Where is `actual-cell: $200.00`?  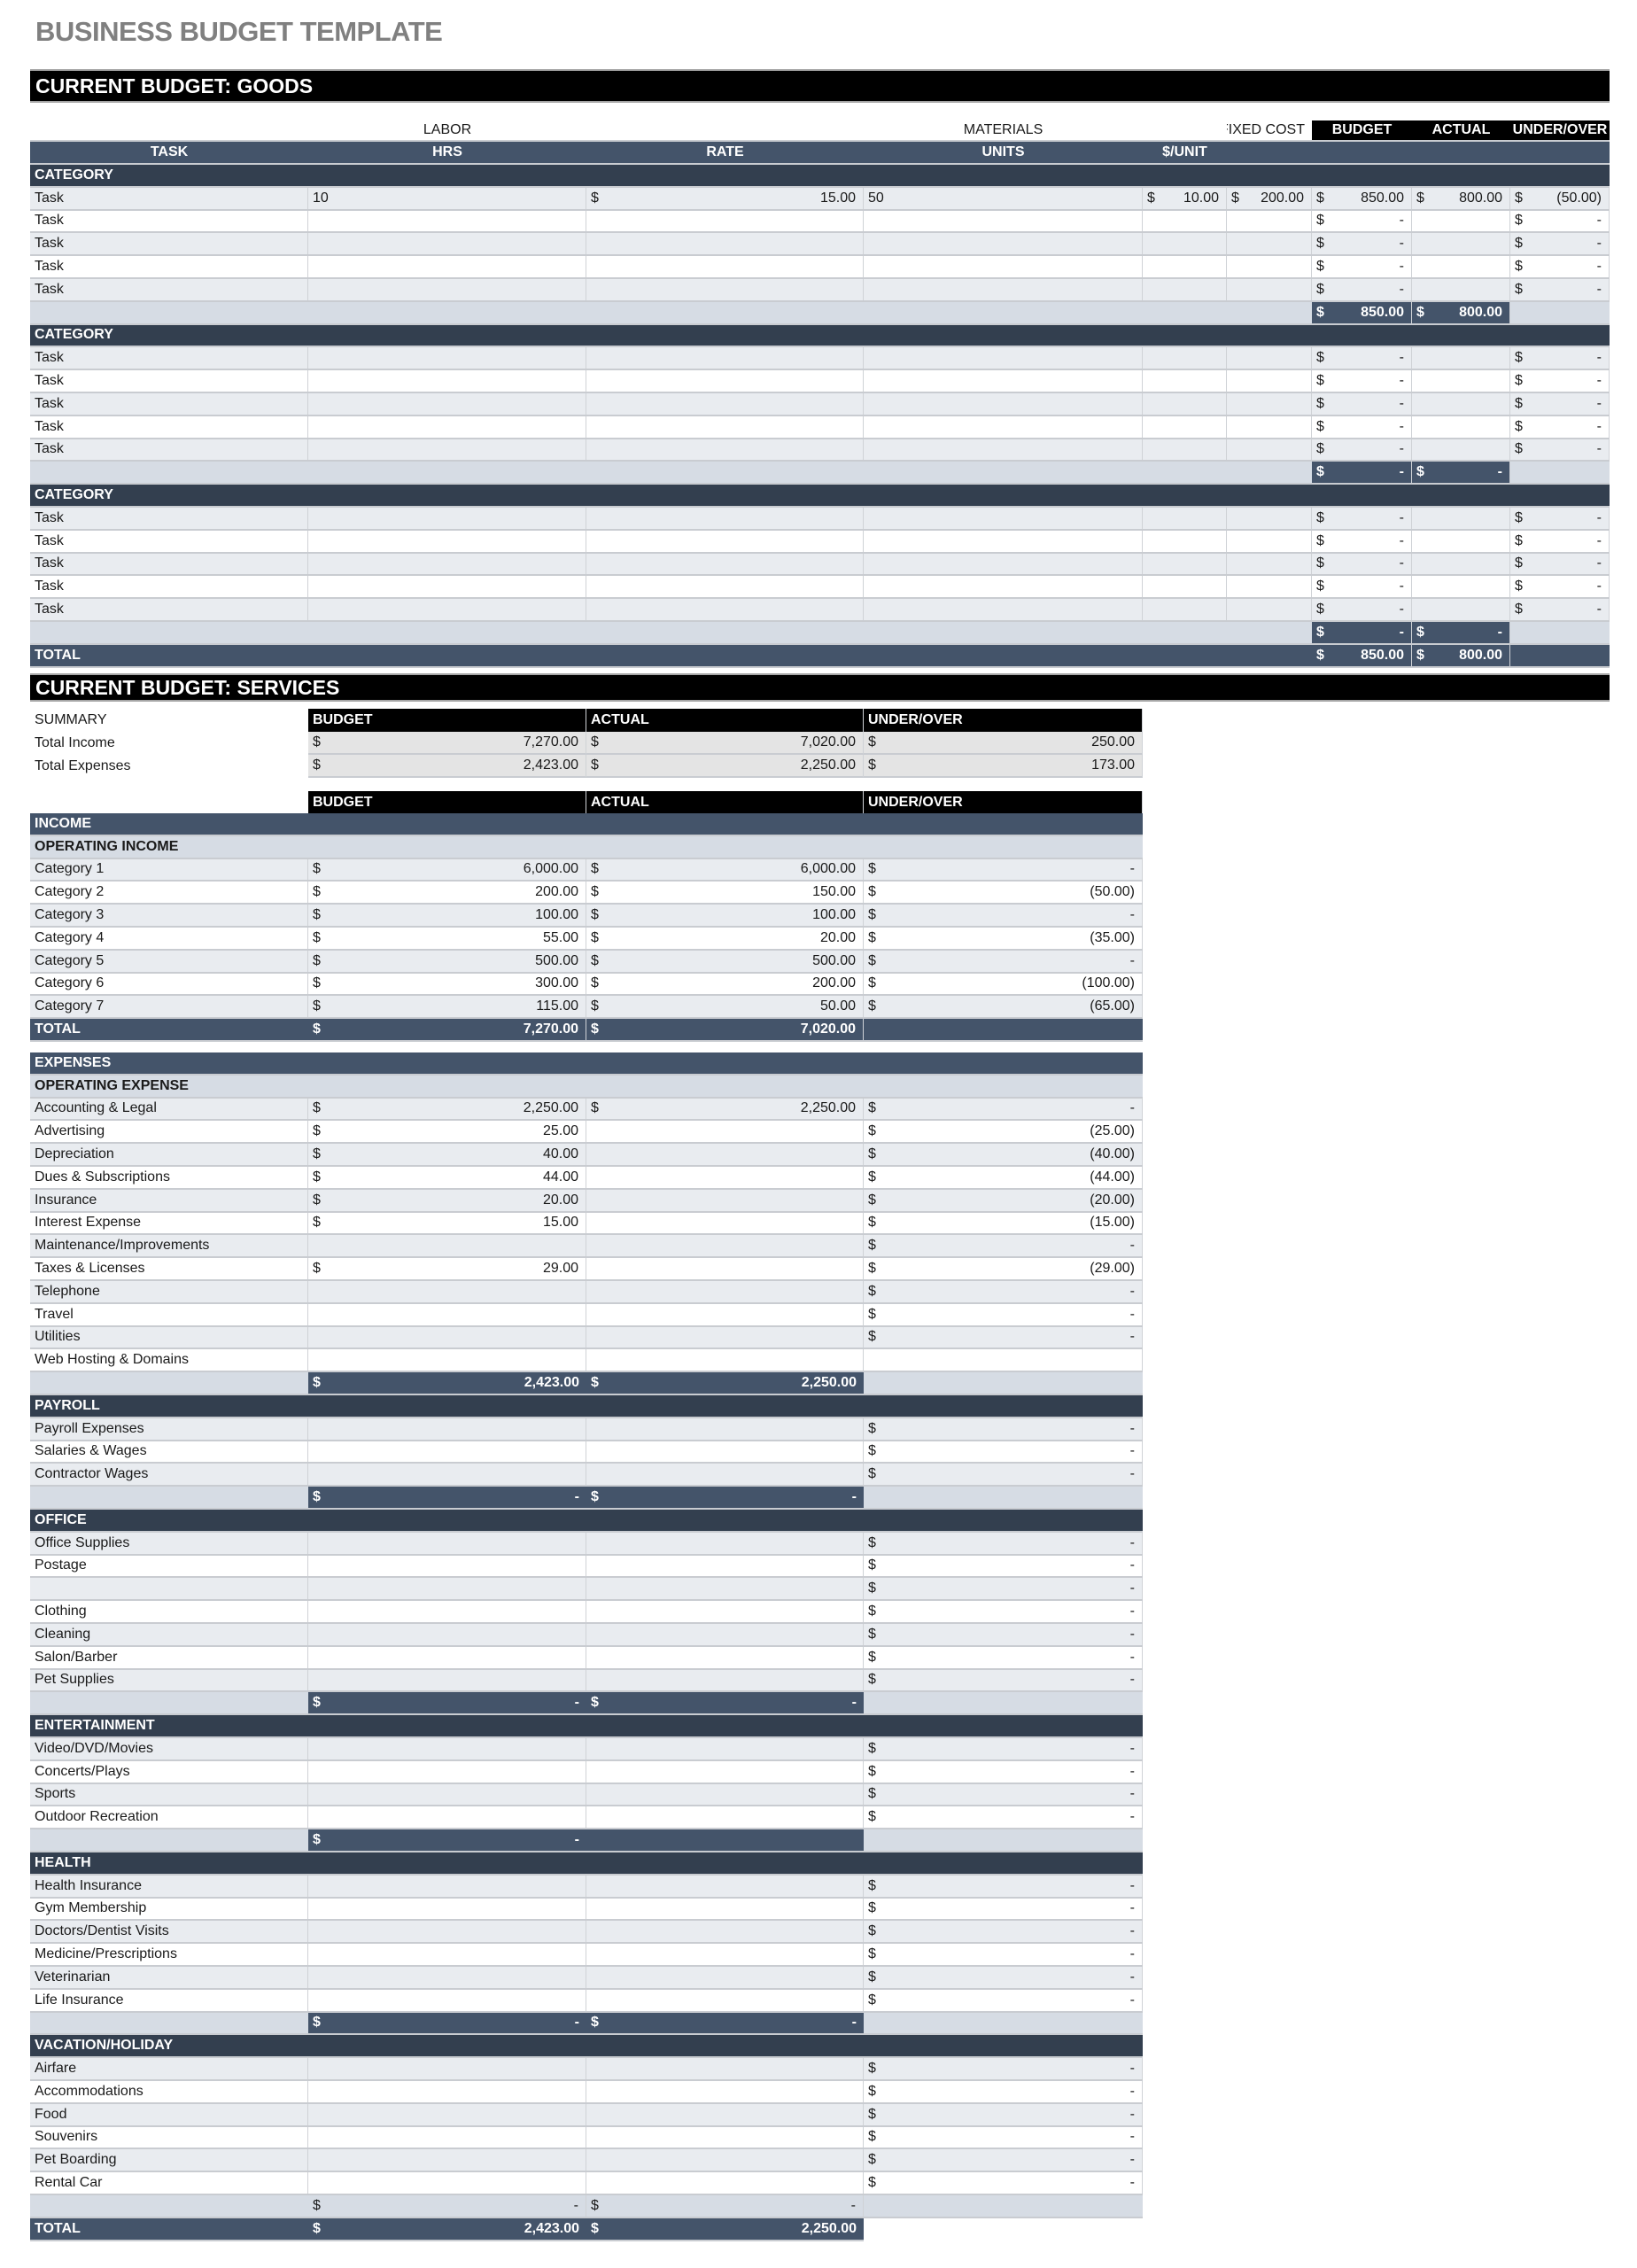
actual-cell: $200.00 is located at coordinates (725, 984).